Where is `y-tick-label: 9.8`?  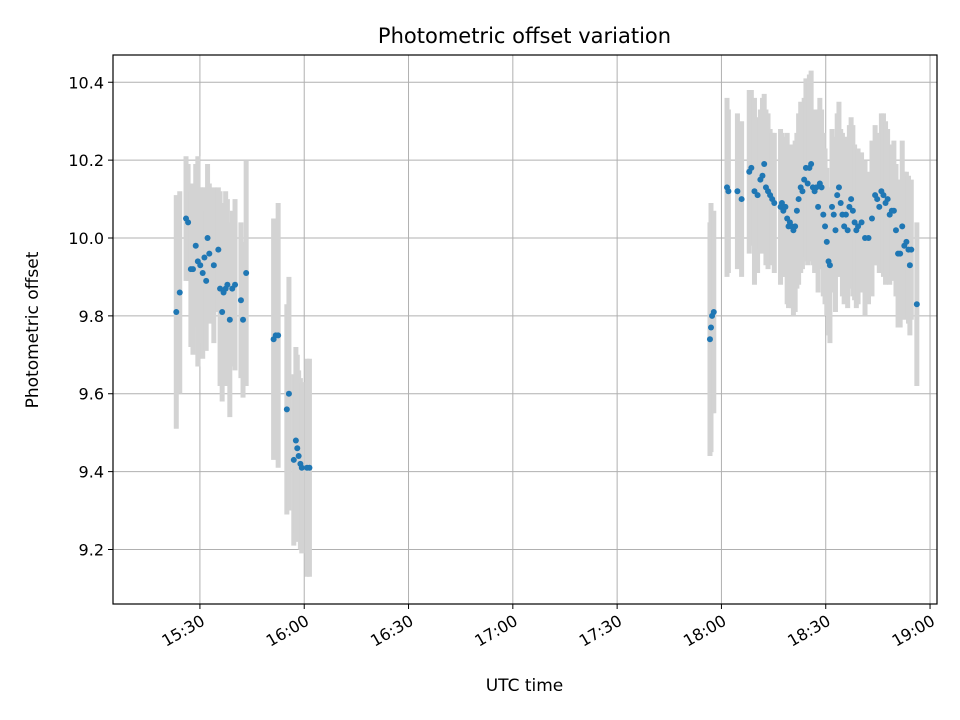 y-tick-label: 9.8 is located at coordinates (91, 316).